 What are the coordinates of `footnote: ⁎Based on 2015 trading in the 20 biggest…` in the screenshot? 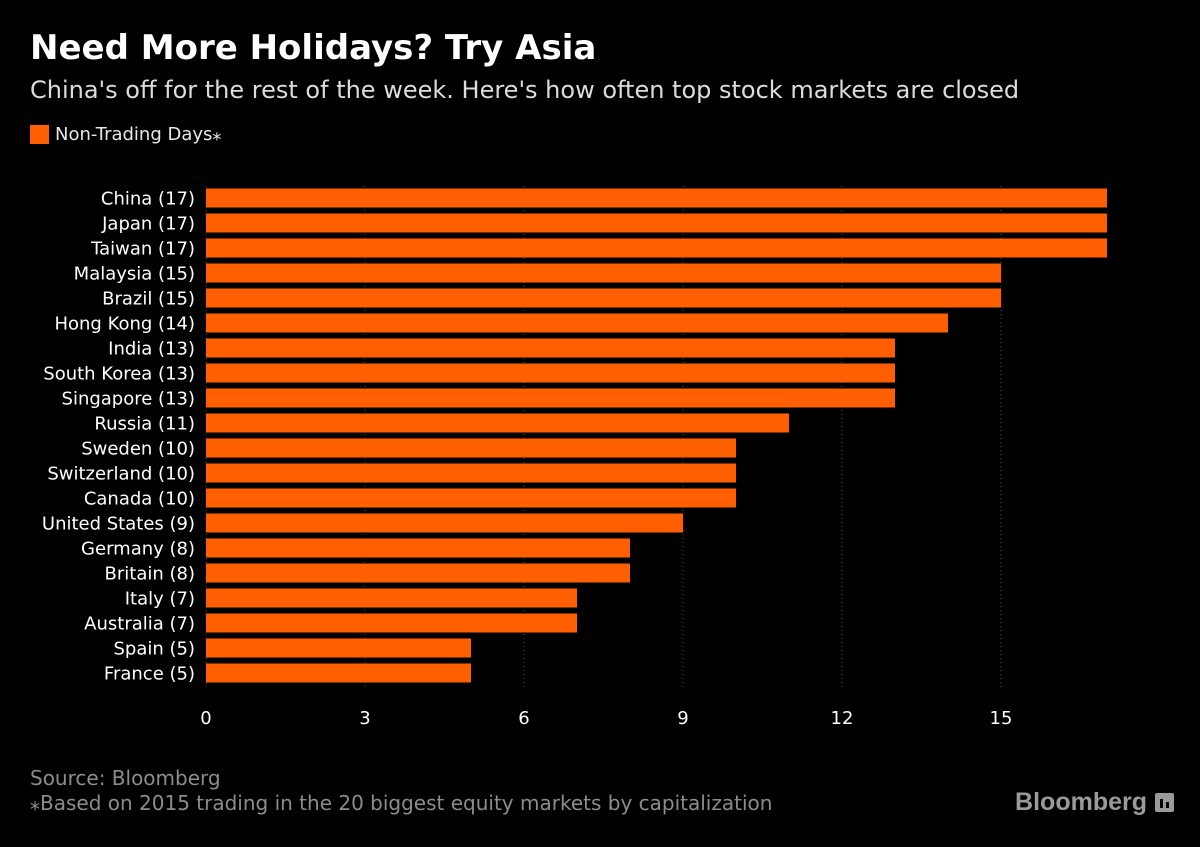 It's located at (401, 803).